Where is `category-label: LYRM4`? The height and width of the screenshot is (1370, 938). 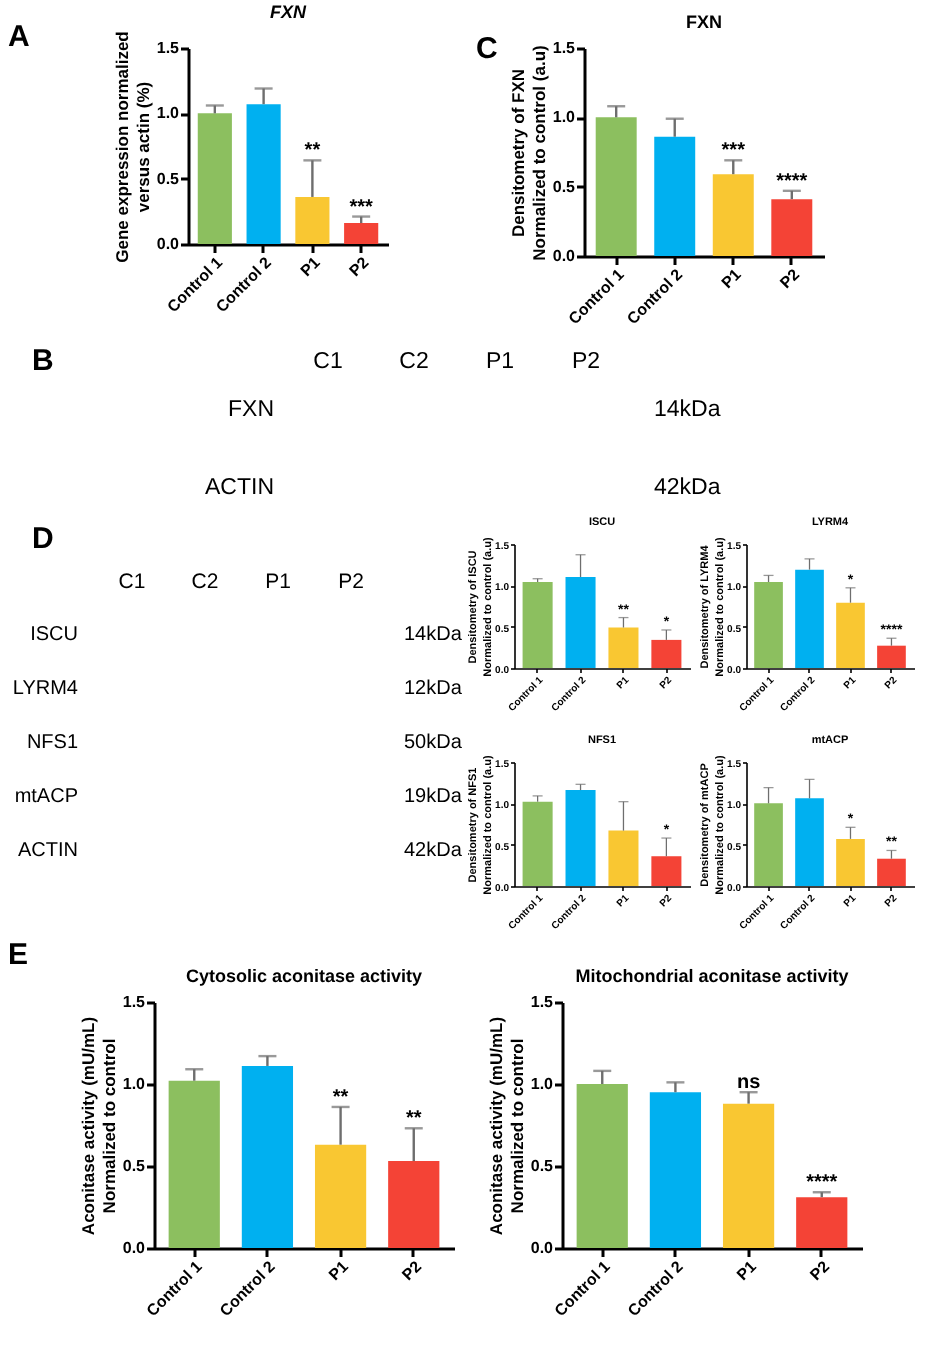
category-label: LYRM4 is located at coordinates (45, 689).